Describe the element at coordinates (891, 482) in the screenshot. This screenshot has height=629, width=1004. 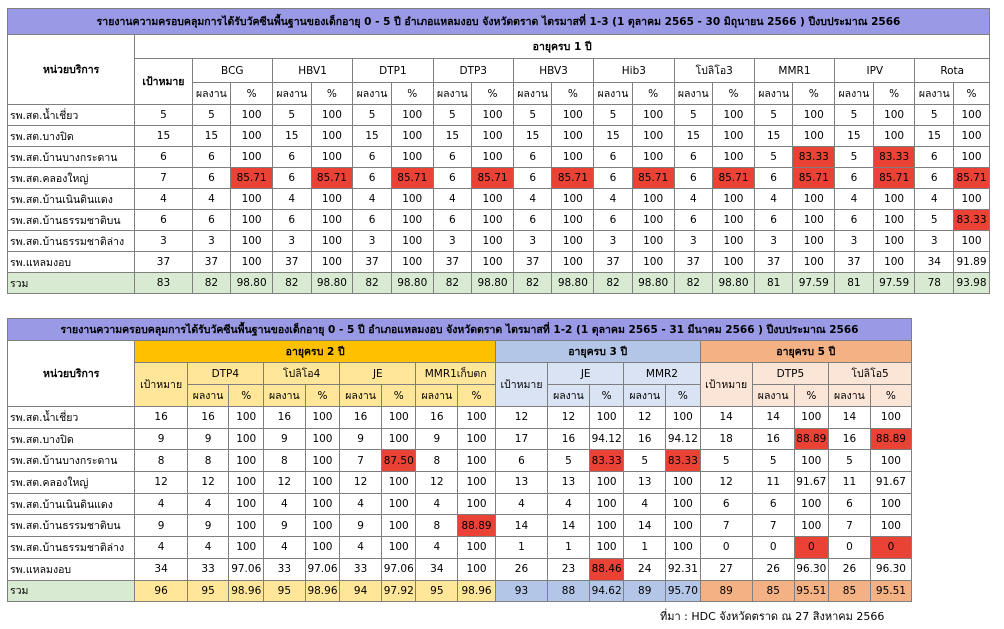
I see `percent-value: 91.67` at that location.